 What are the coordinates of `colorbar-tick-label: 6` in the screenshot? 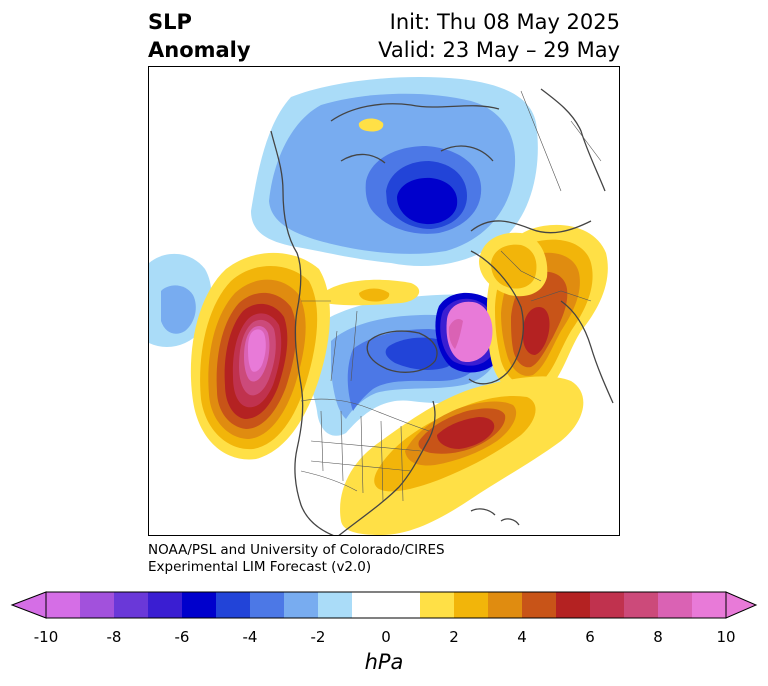 It's located at (590, 637).